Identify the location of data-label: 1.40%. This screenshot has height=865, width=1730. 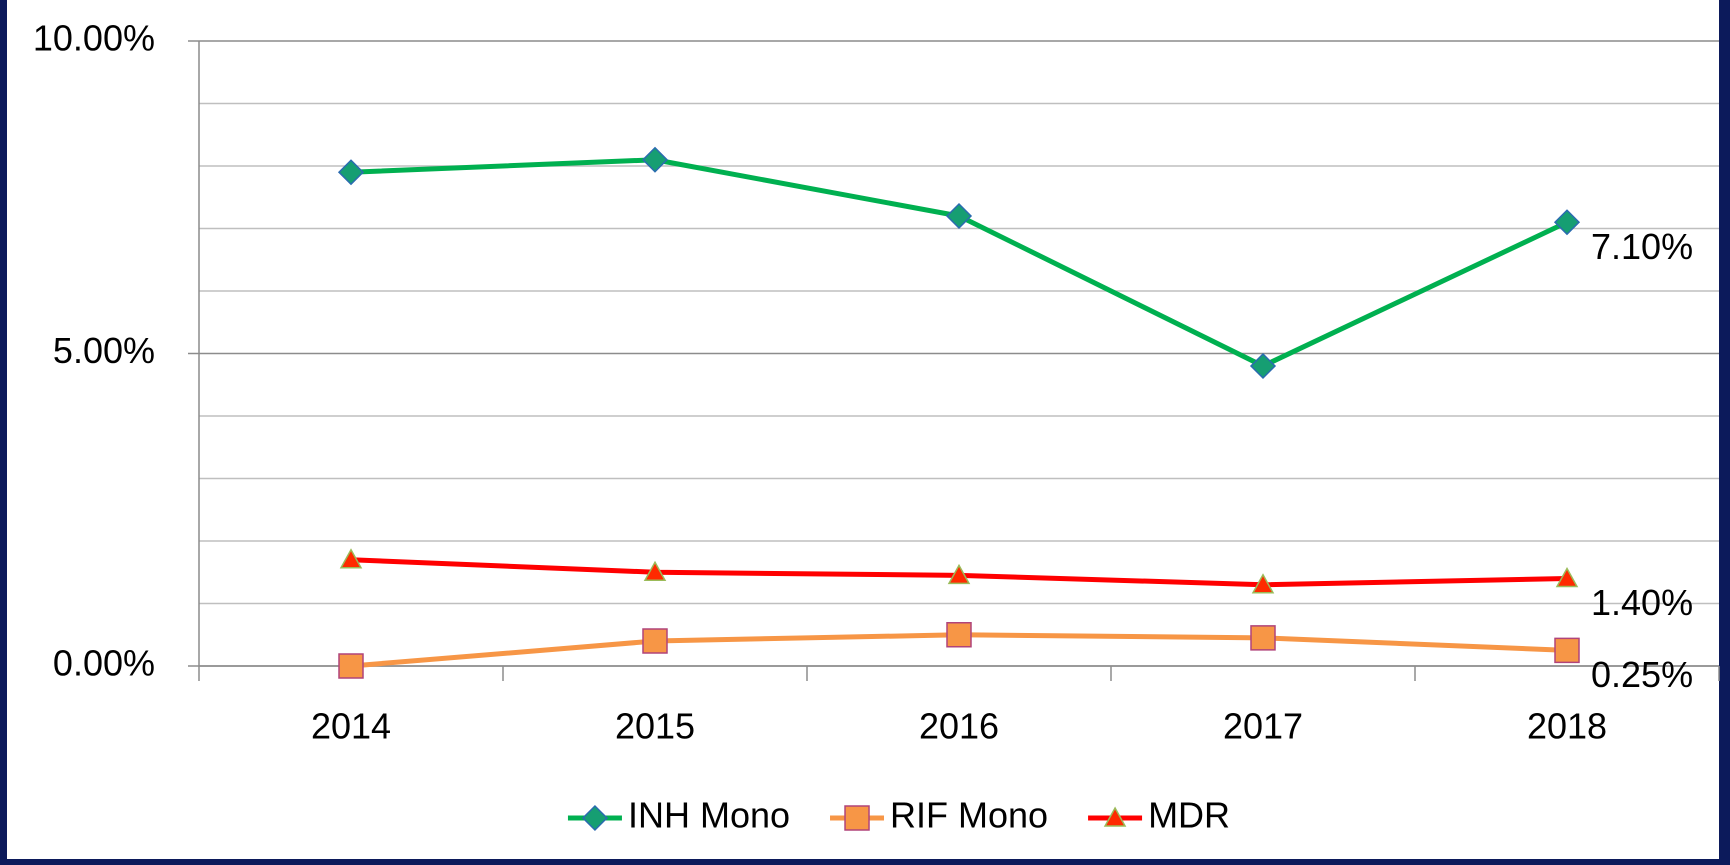
(1642, 602).